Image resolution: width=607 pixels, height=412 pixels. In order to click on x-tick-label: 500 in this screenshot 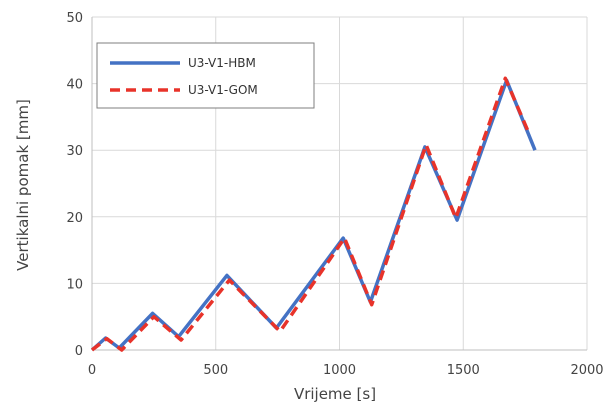, I will do `click(215, 370)`.